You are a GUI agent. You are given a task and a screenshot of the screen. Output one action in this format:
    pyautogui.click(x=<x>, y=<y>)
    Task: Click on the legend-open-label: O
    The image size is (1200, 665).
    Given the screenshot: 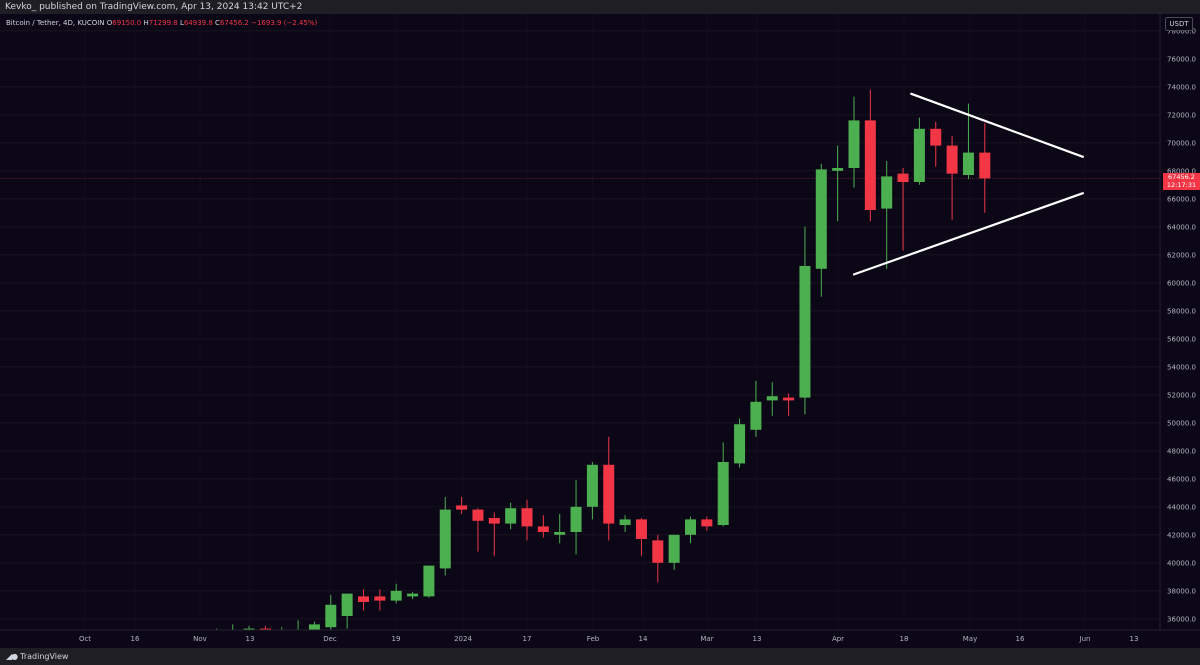 What is the action you would take?
    pyautogui.click(x=109, y=23)
    